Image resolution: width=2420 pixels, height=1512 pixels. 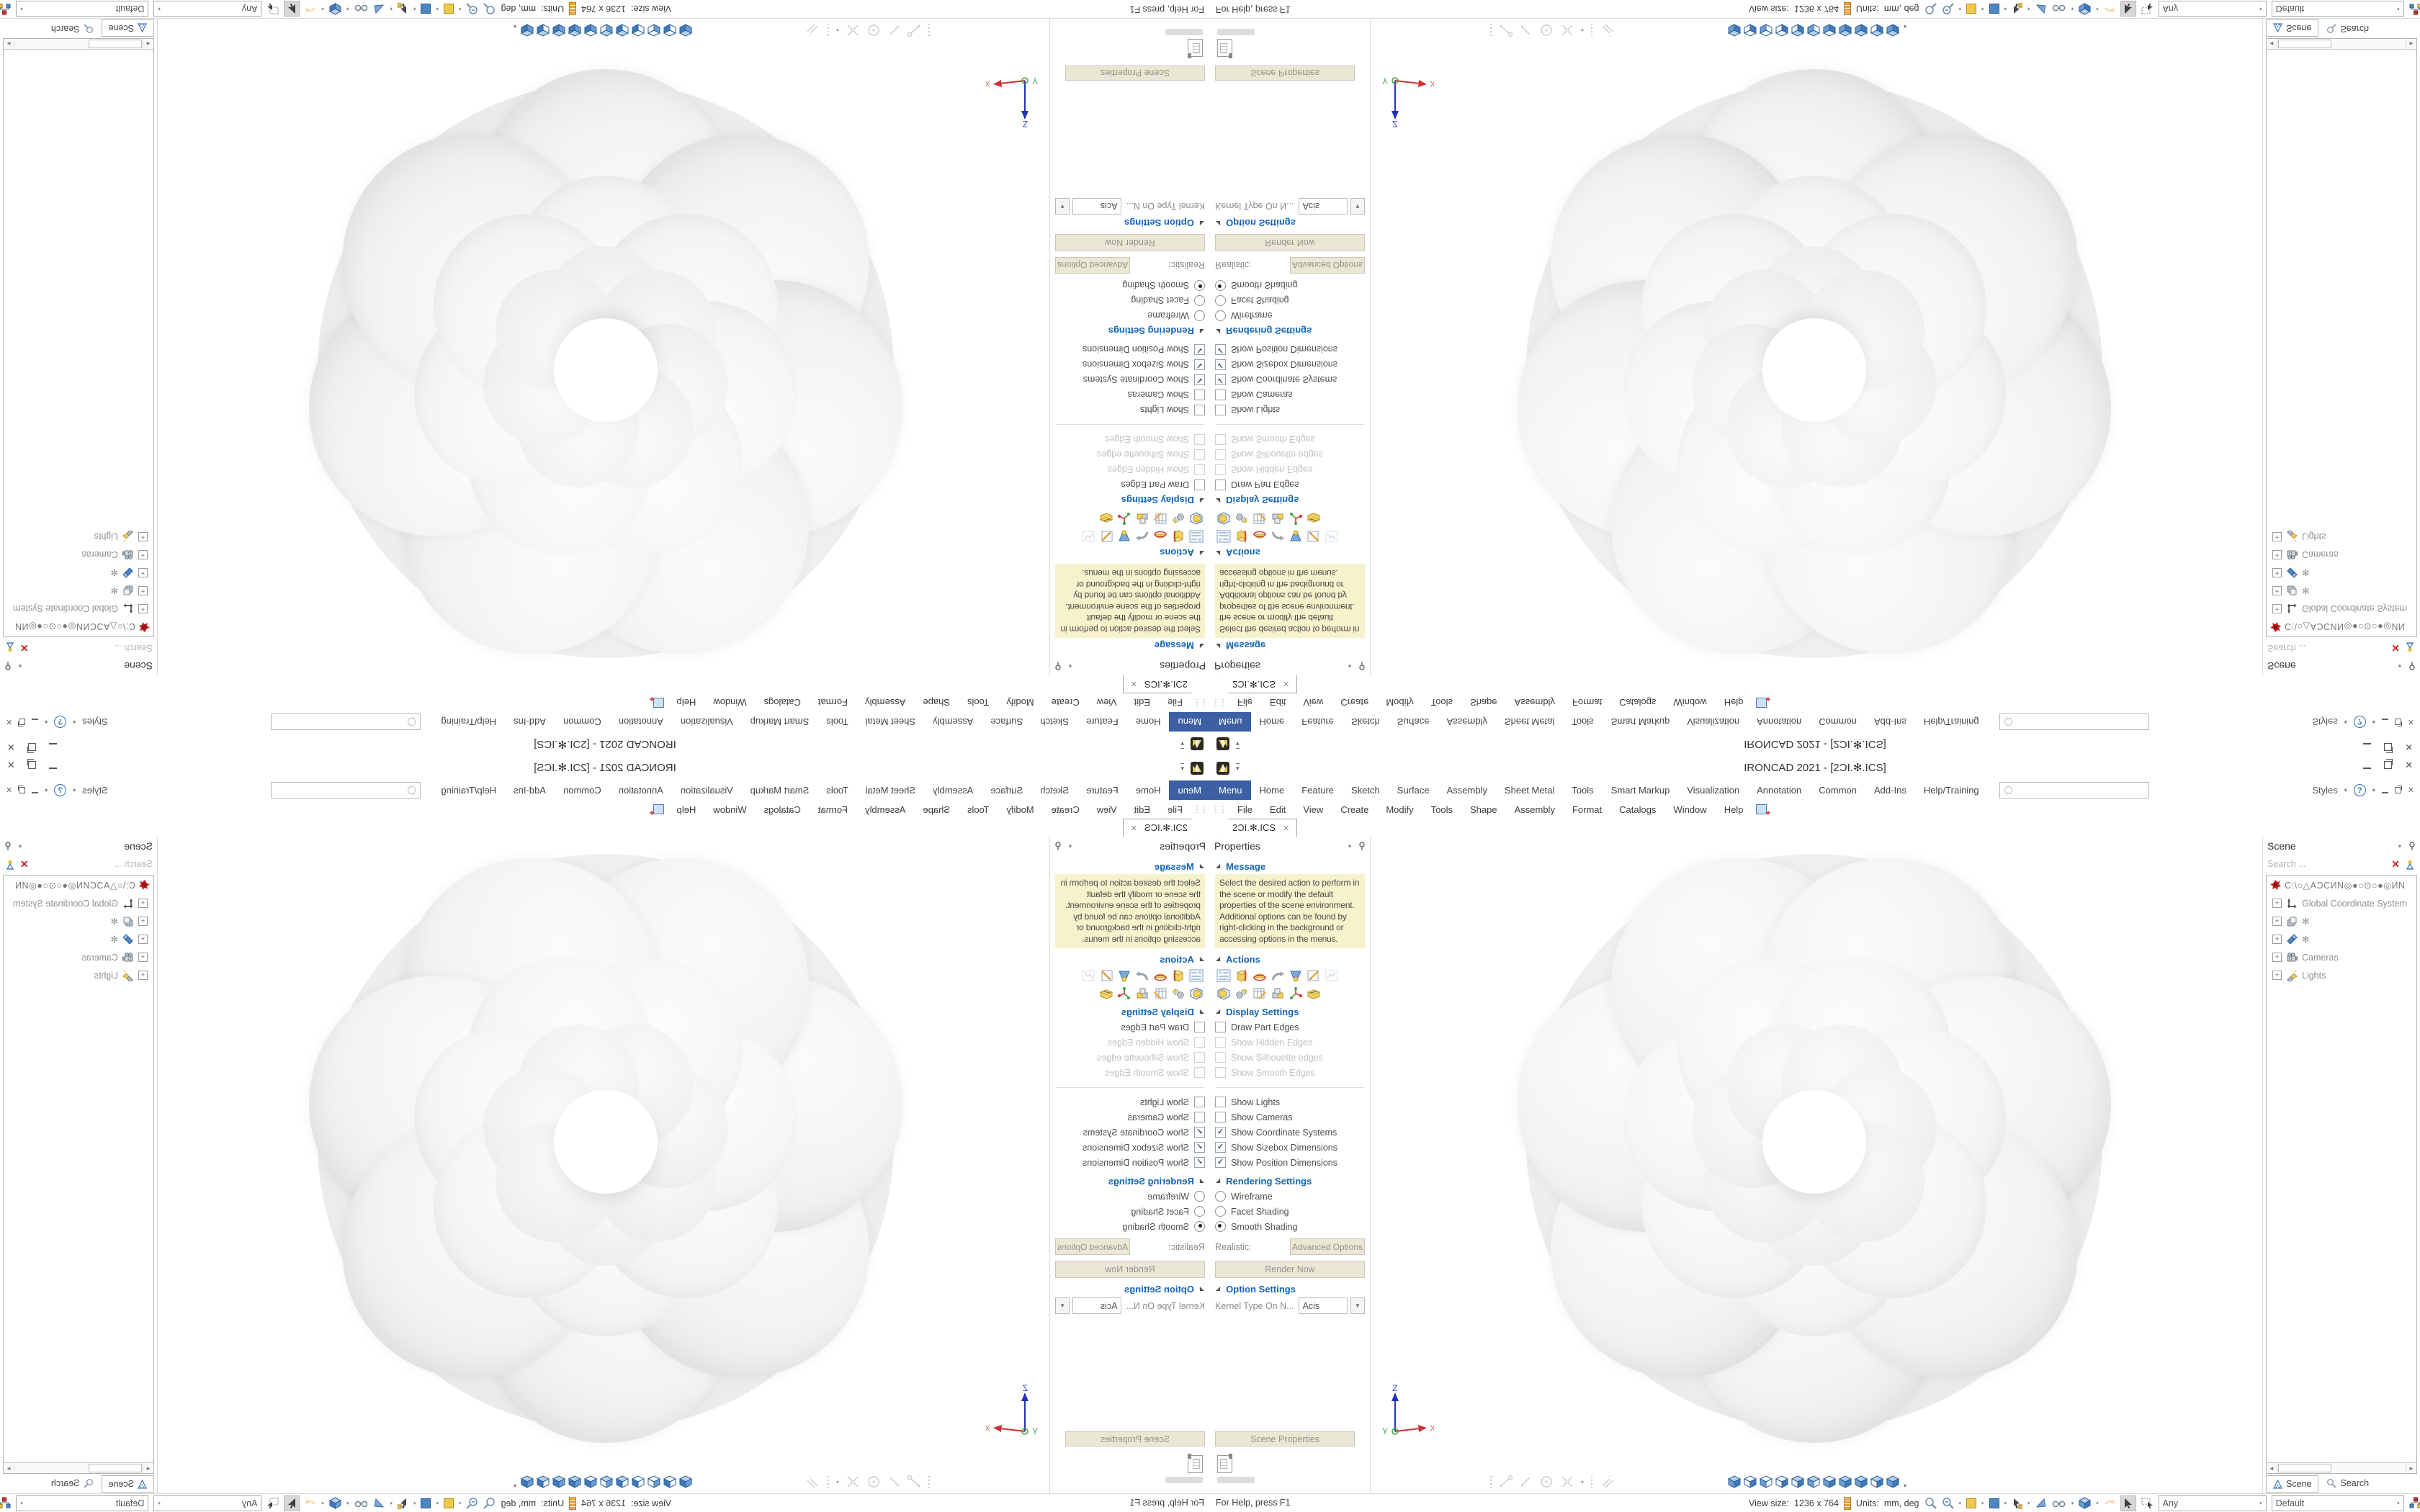 What do you see at coordinates (1327, 265) in the screenshot?
I see `advanced-options-button: Advanced Options` at bounding box center [1327, 265].